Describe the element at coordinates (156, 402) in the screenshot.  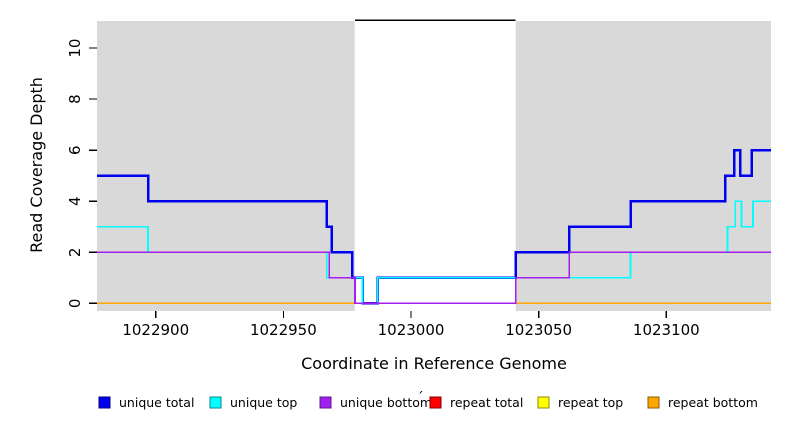
I see `legend-label-unique-total: unique total` at that location.